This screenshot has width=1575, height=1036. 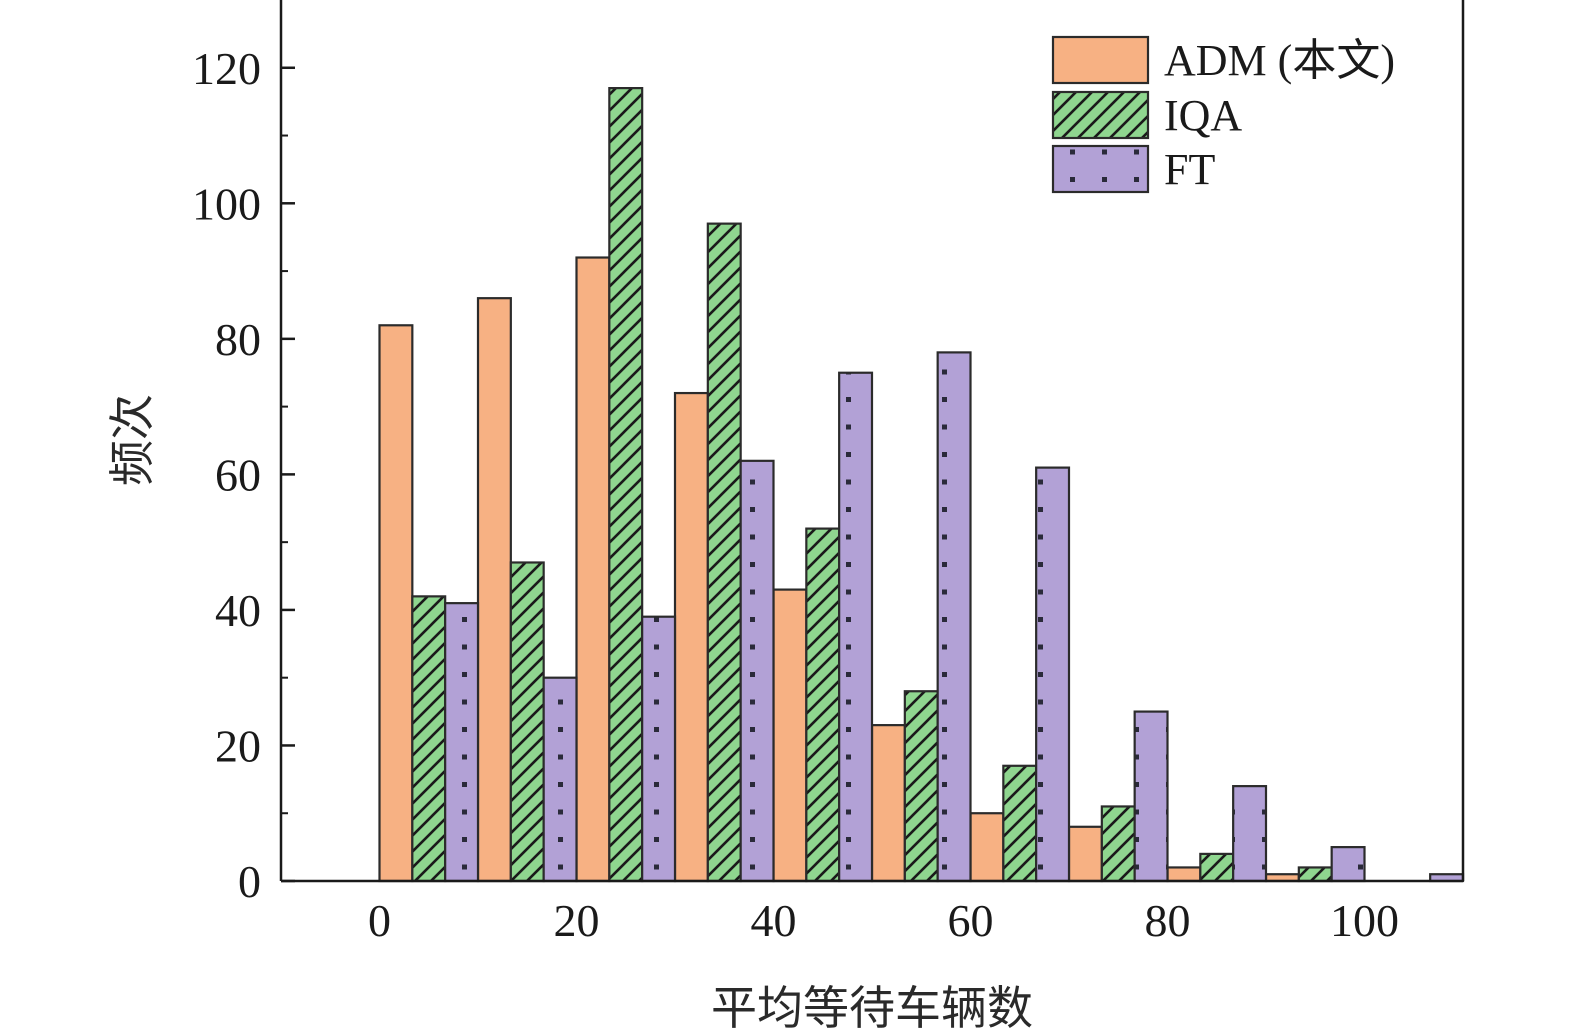 I want to click on x-tick-label: 60, so click(x=971, y=920).